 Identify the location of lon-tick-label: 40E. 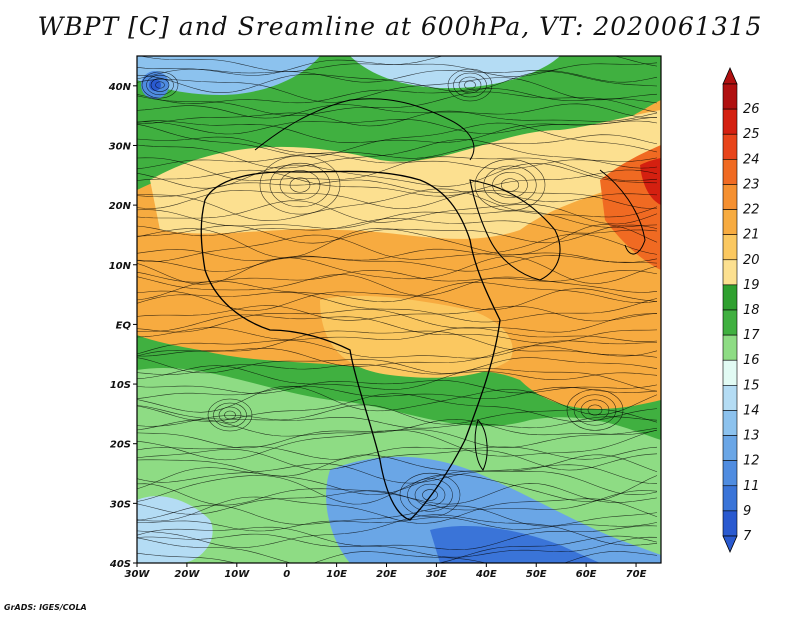
(486, 574).